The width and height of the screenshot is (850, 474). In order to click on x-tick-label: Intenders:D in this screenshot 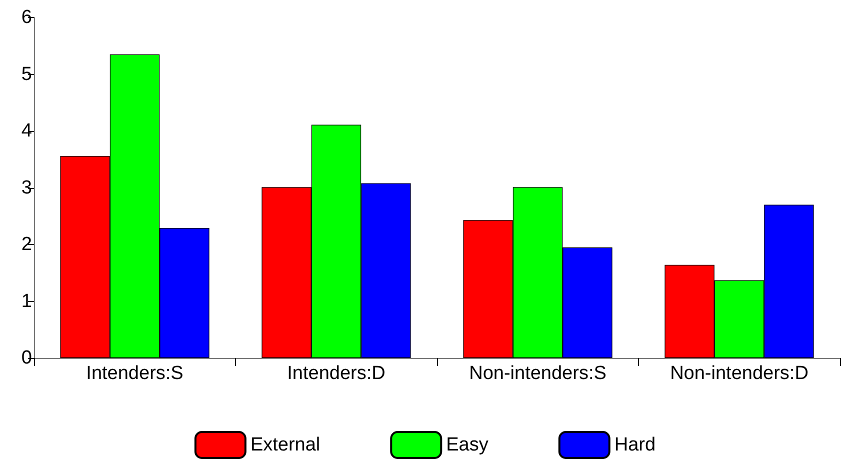, I will do `click(336, 373)`.